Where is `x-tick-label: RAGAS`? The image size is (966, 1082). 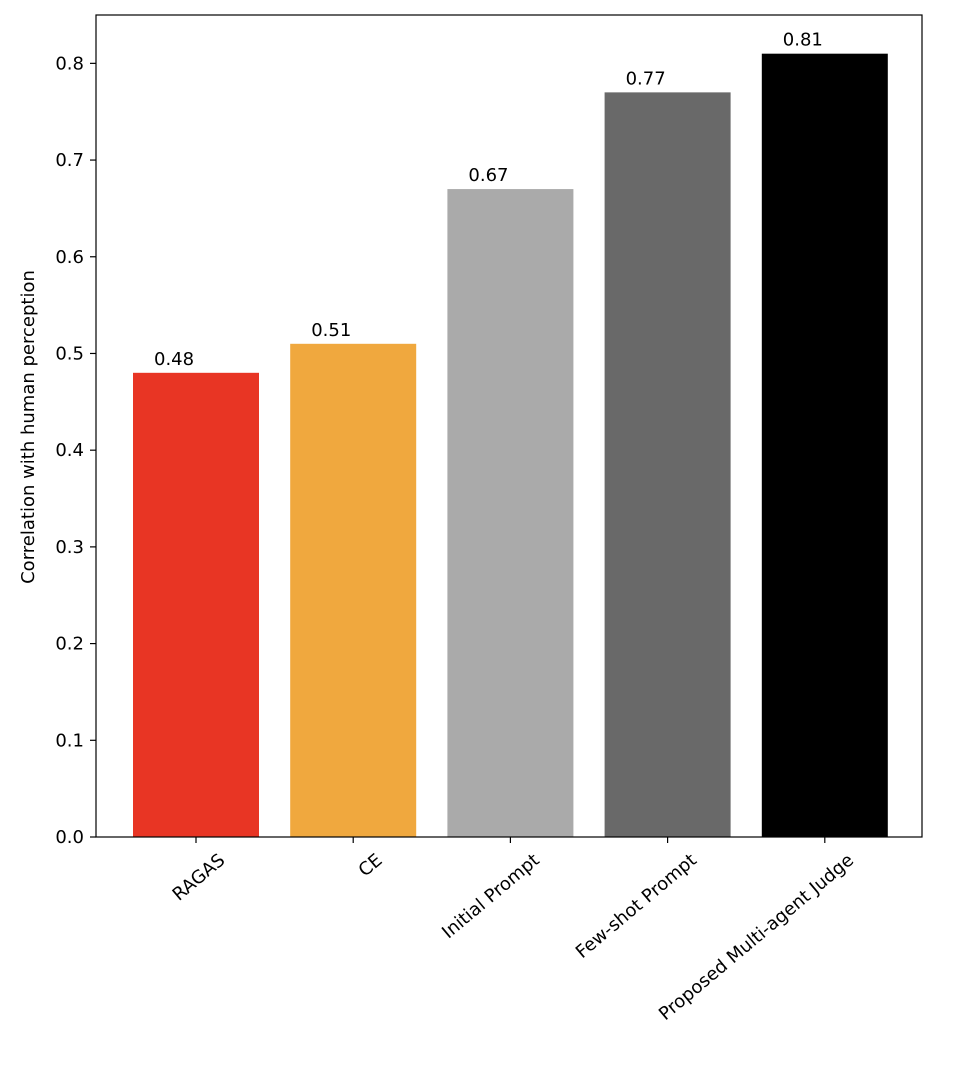 x-tick-label: RAGAS is located at coordinates (199, 878).